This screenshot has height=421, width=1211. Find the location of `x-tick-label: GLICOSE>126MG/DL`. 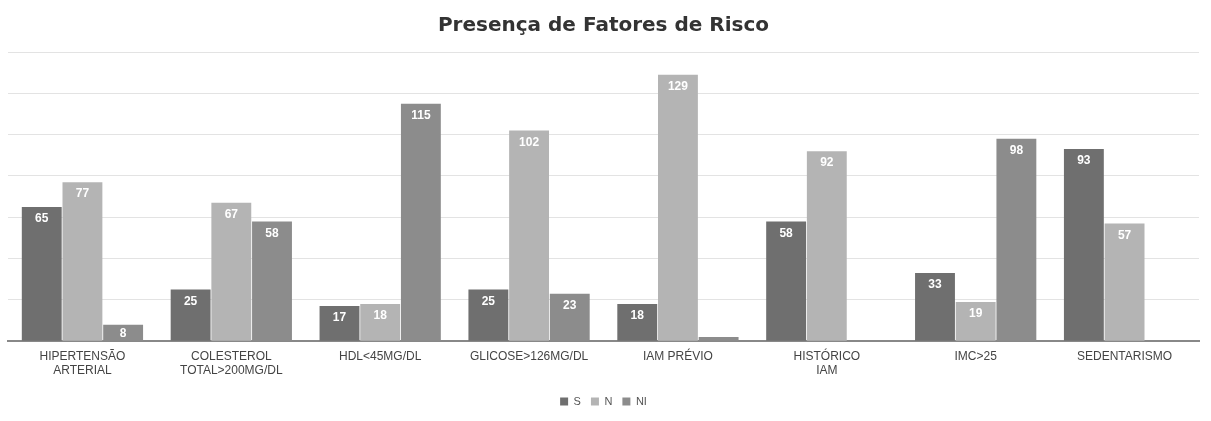

x-tick-label: GLICOSE>126MG/DL is located at coordinates (529, 355).